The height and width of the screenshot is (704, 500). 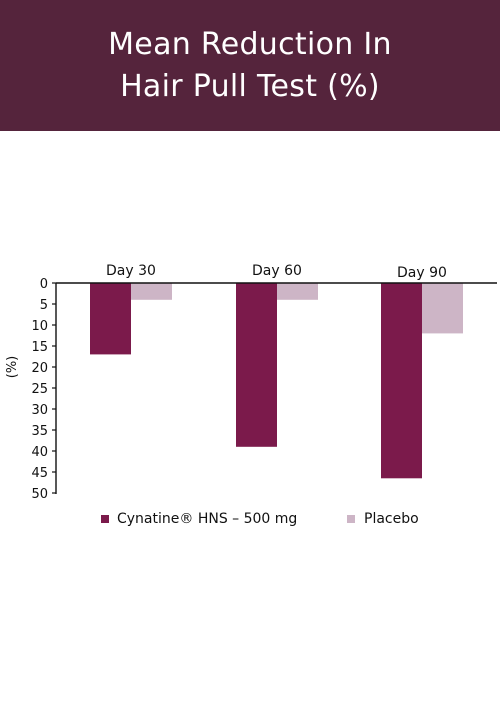 What do you see at coordinates (39, 389) in the screenshot?
I see `y-tick-label: 25` at bounding box center [39, 389].